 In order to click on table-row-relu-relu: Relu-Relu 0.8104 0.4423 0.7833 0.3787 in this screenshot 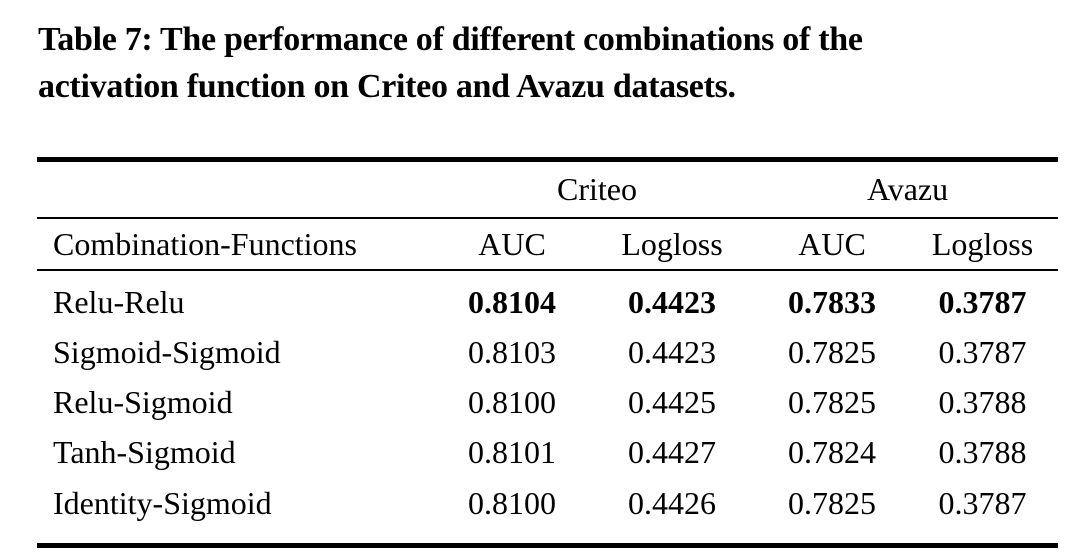, I will do `click(547, 298)`.